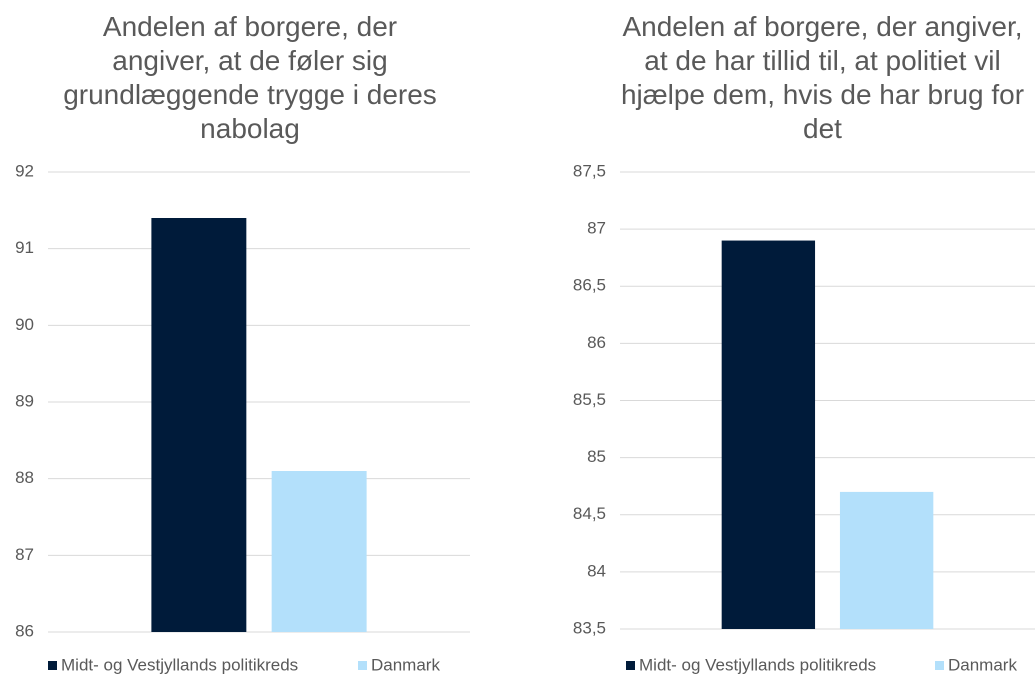 Image resolution: width=1035 pixels, height=675 pixels. Describe the element at coordinates (24, 400) in the screenshot. I see `y-tick-label: 89` at that location.